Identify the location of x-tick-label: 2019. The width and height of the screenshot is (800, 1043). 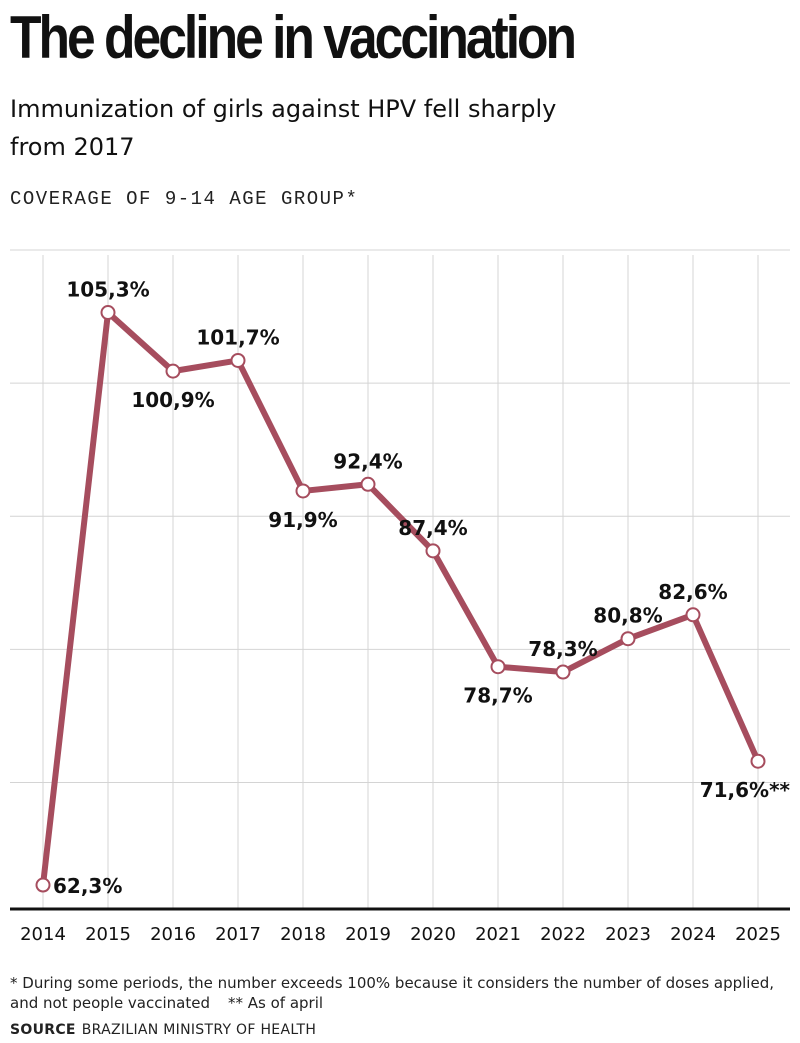
(368, 934).